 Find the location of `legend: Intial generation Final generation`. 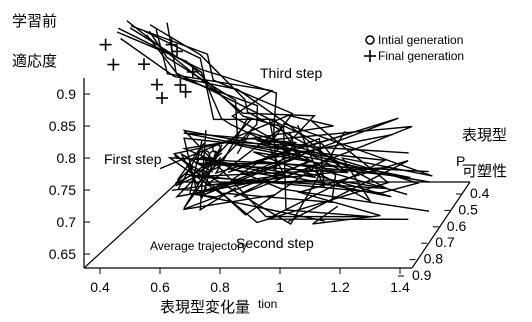

legend: Intial generation Final generation is located at coordinates (414, 48).